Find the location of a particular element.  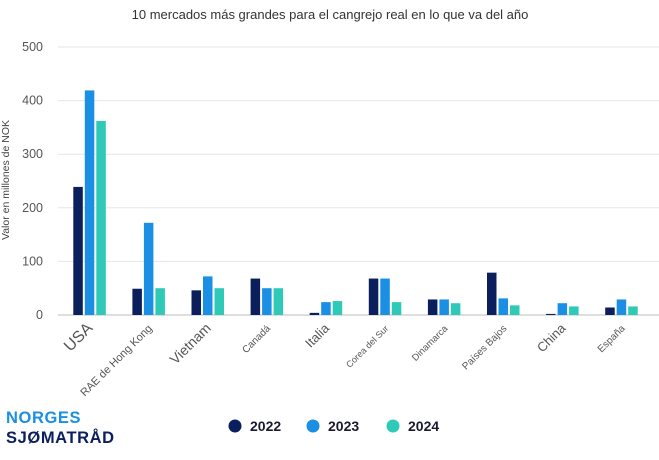

y-tick-label: 200 is located at coordinates (32, 208).